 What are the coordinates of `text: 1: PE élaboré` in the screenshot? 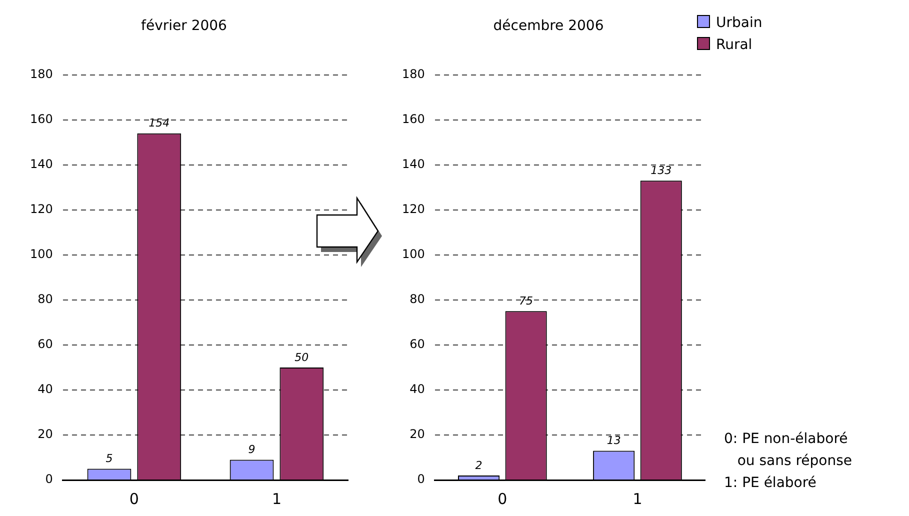 It's located at (771, 483).